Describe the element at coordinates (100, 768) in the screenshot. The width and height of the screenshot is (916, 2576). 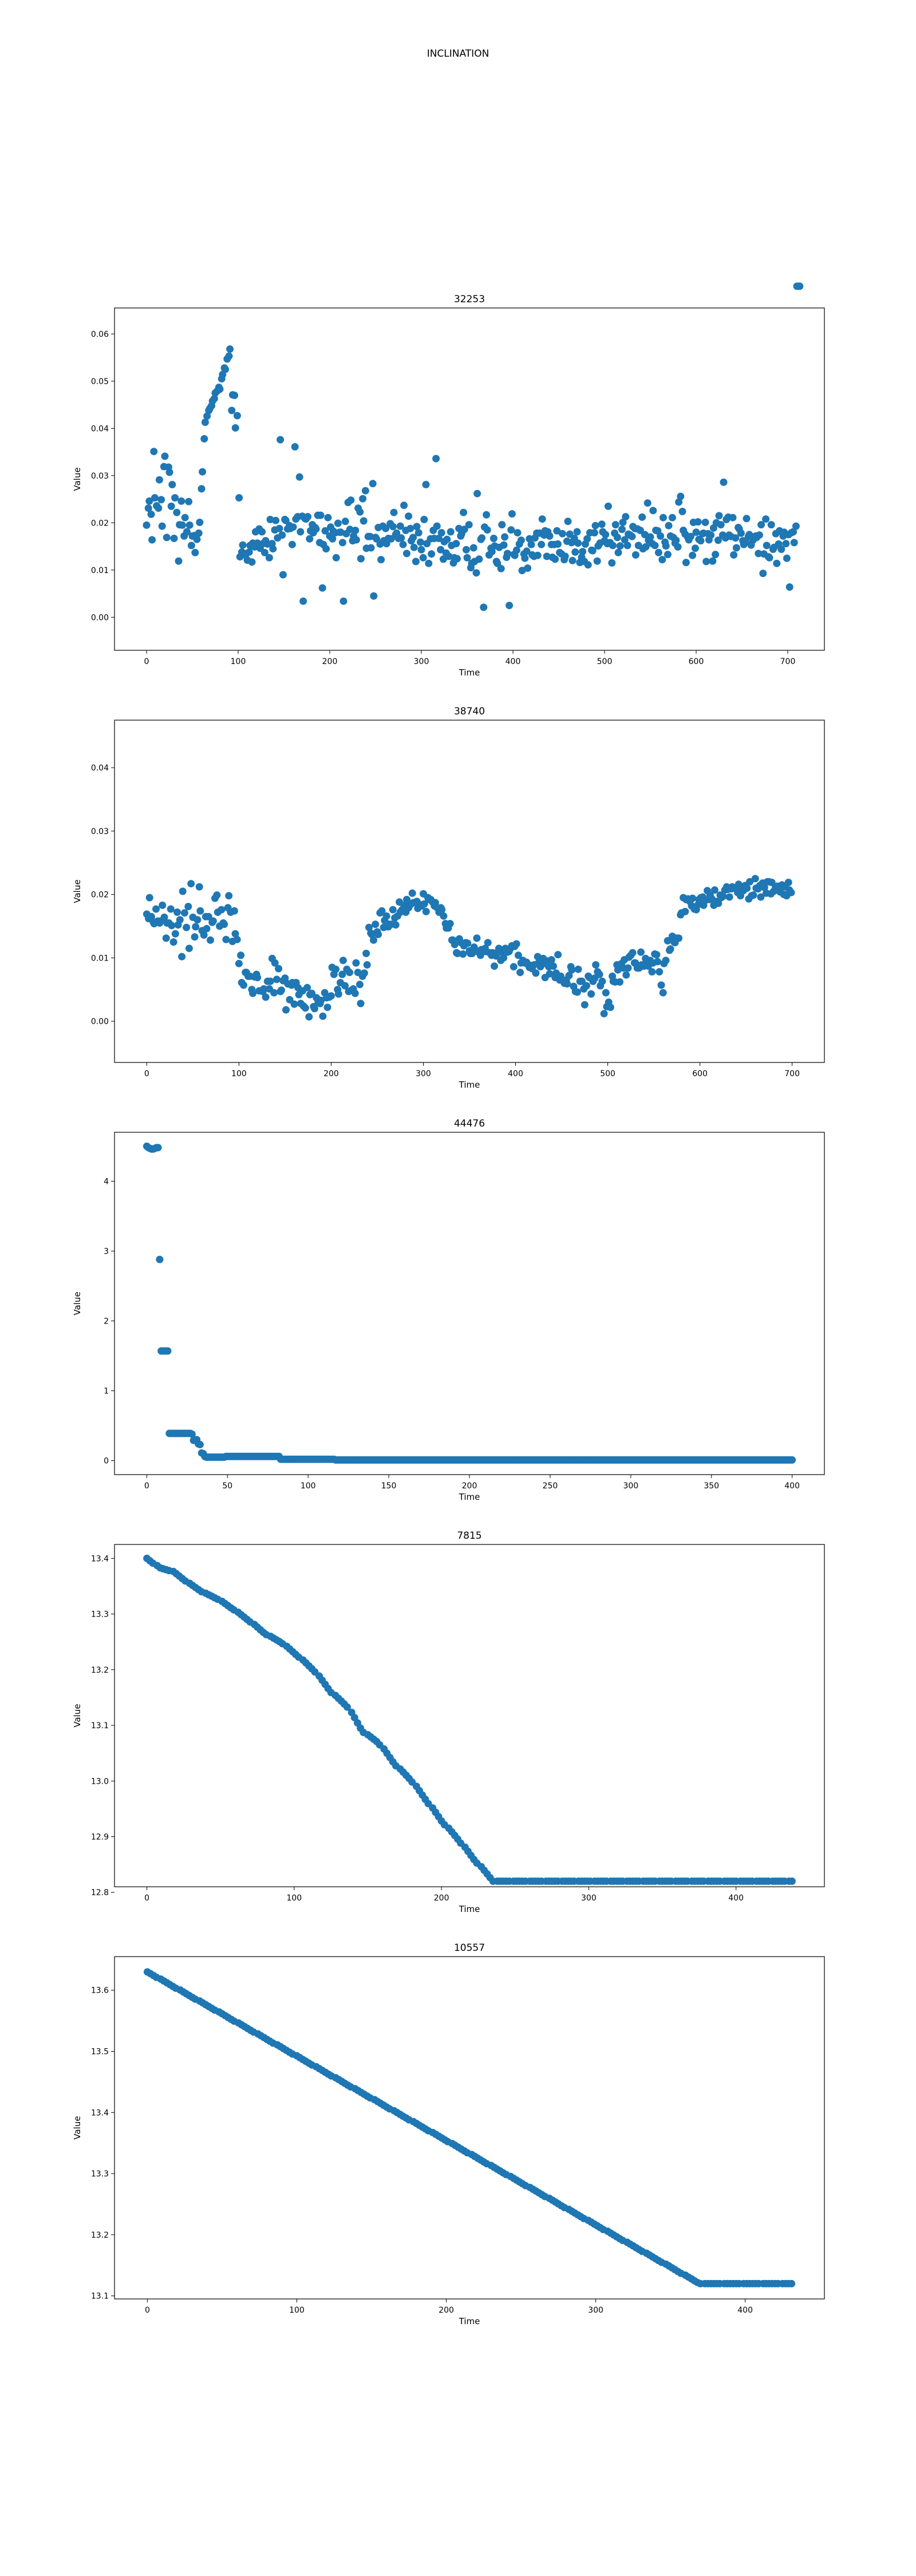
I see `y-tick-label: 0.04` at that location.